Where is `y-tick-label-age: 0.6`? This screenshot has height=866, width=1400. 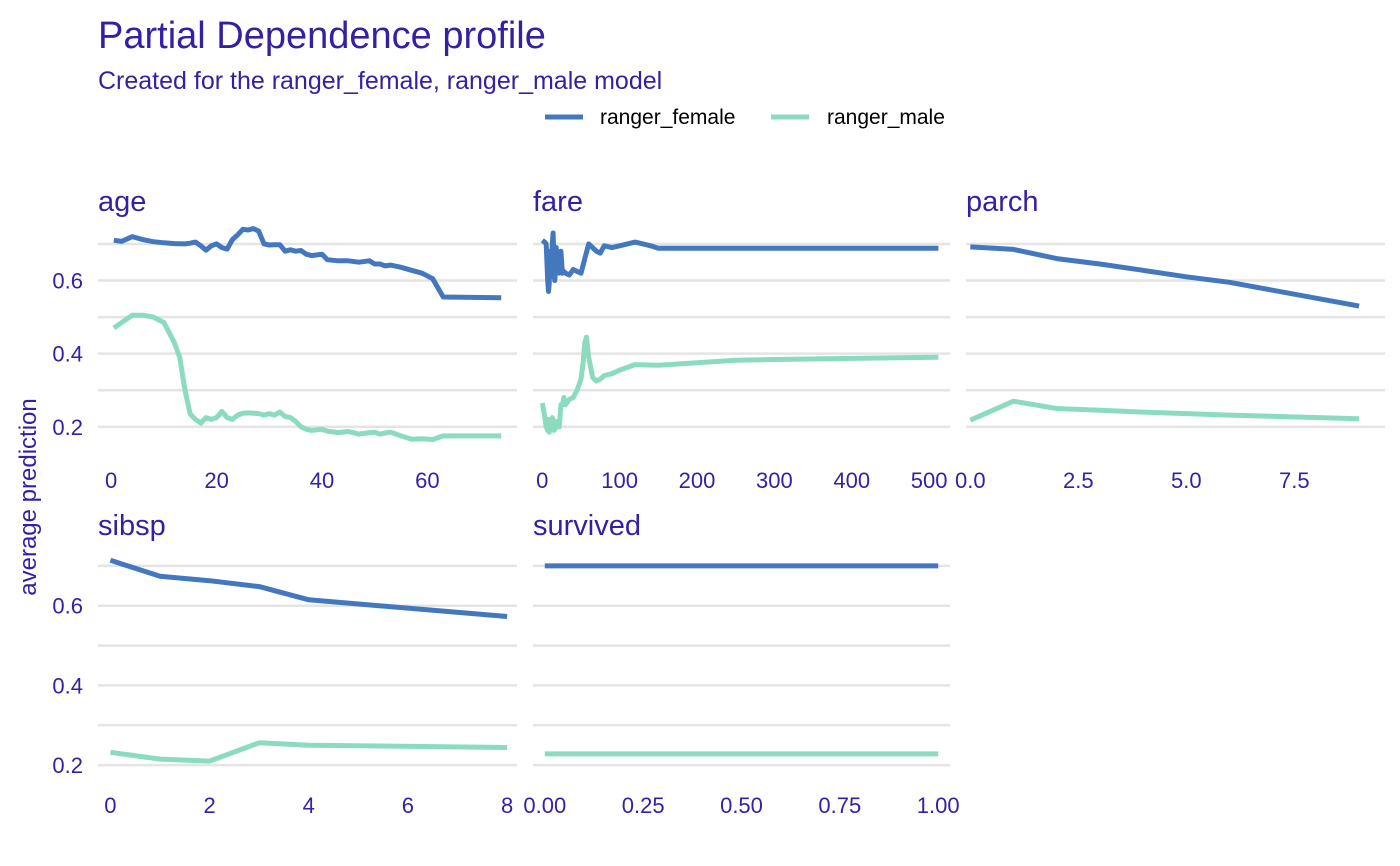 y-tick-label-age: 0.6 is located at coordinates (67, 281).